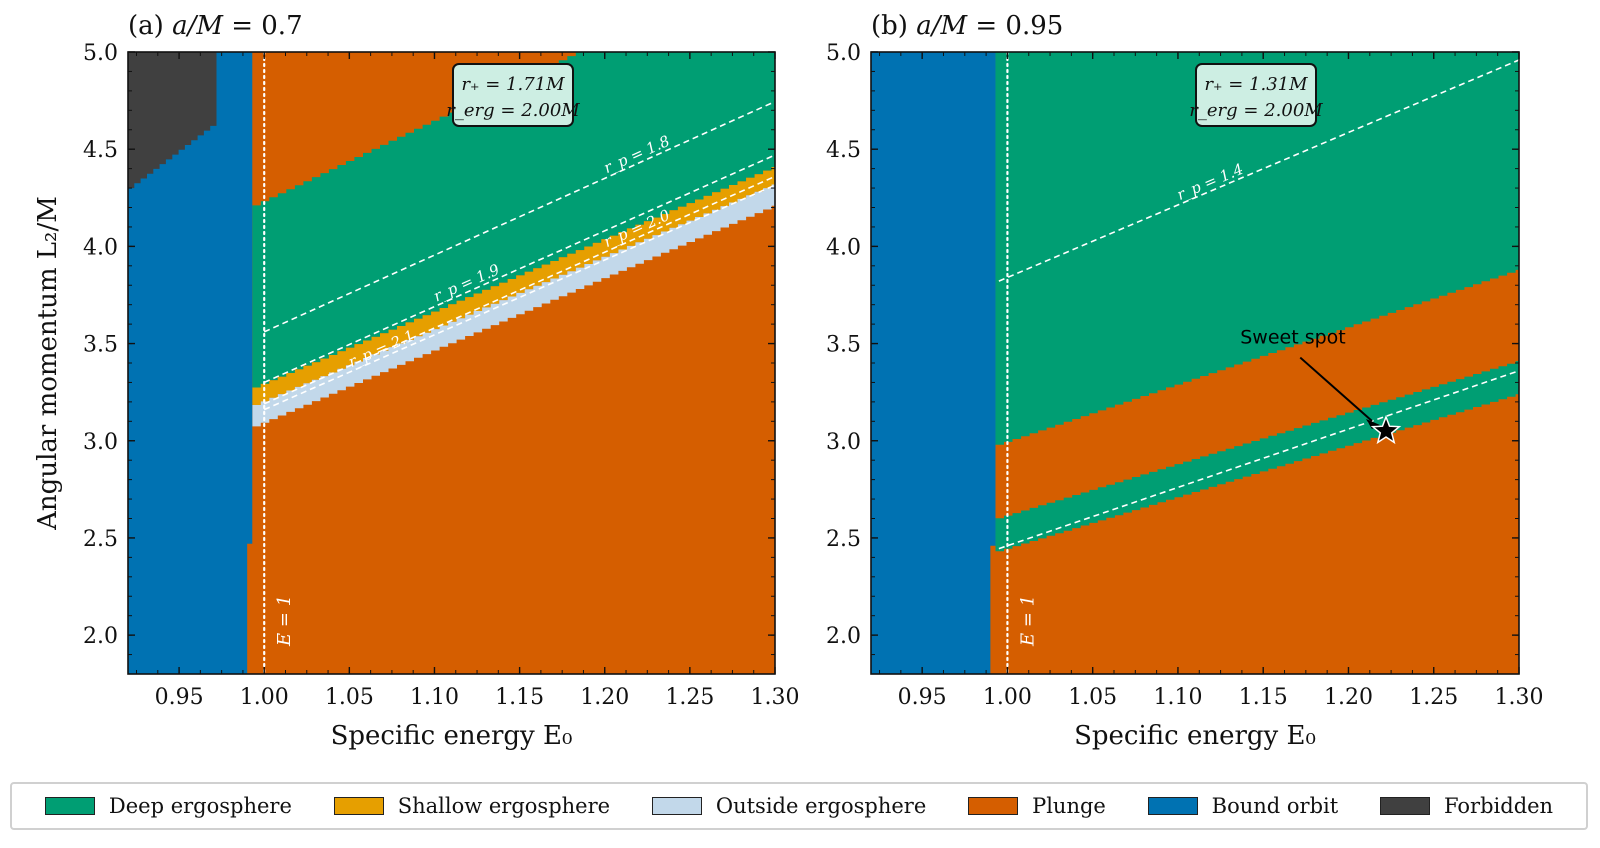 Image resolution: width=1600 pixels, height=848 pixels. Describe the element at coordinates (1256, 84) in the screenshot. I see `info-box-line: r₊ = 1.31M` at that location.